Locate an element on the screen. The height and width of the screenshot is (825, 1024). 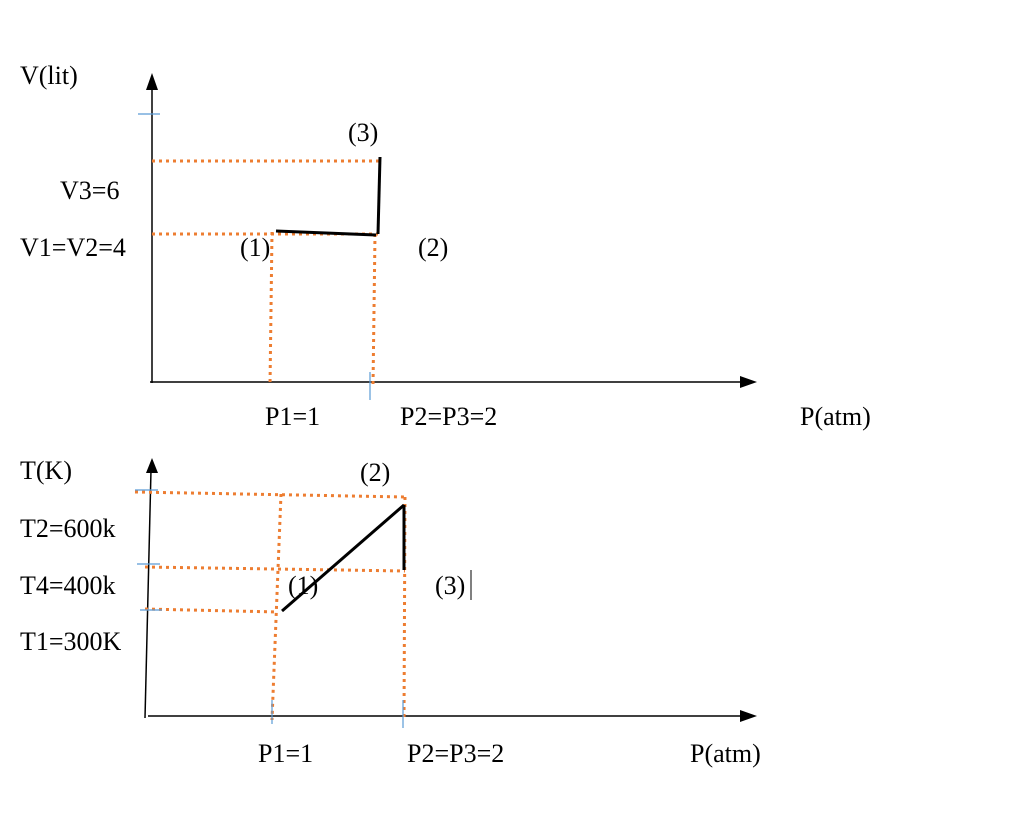
y-label: V1=V2=4 is located at coordinates (73, 247).